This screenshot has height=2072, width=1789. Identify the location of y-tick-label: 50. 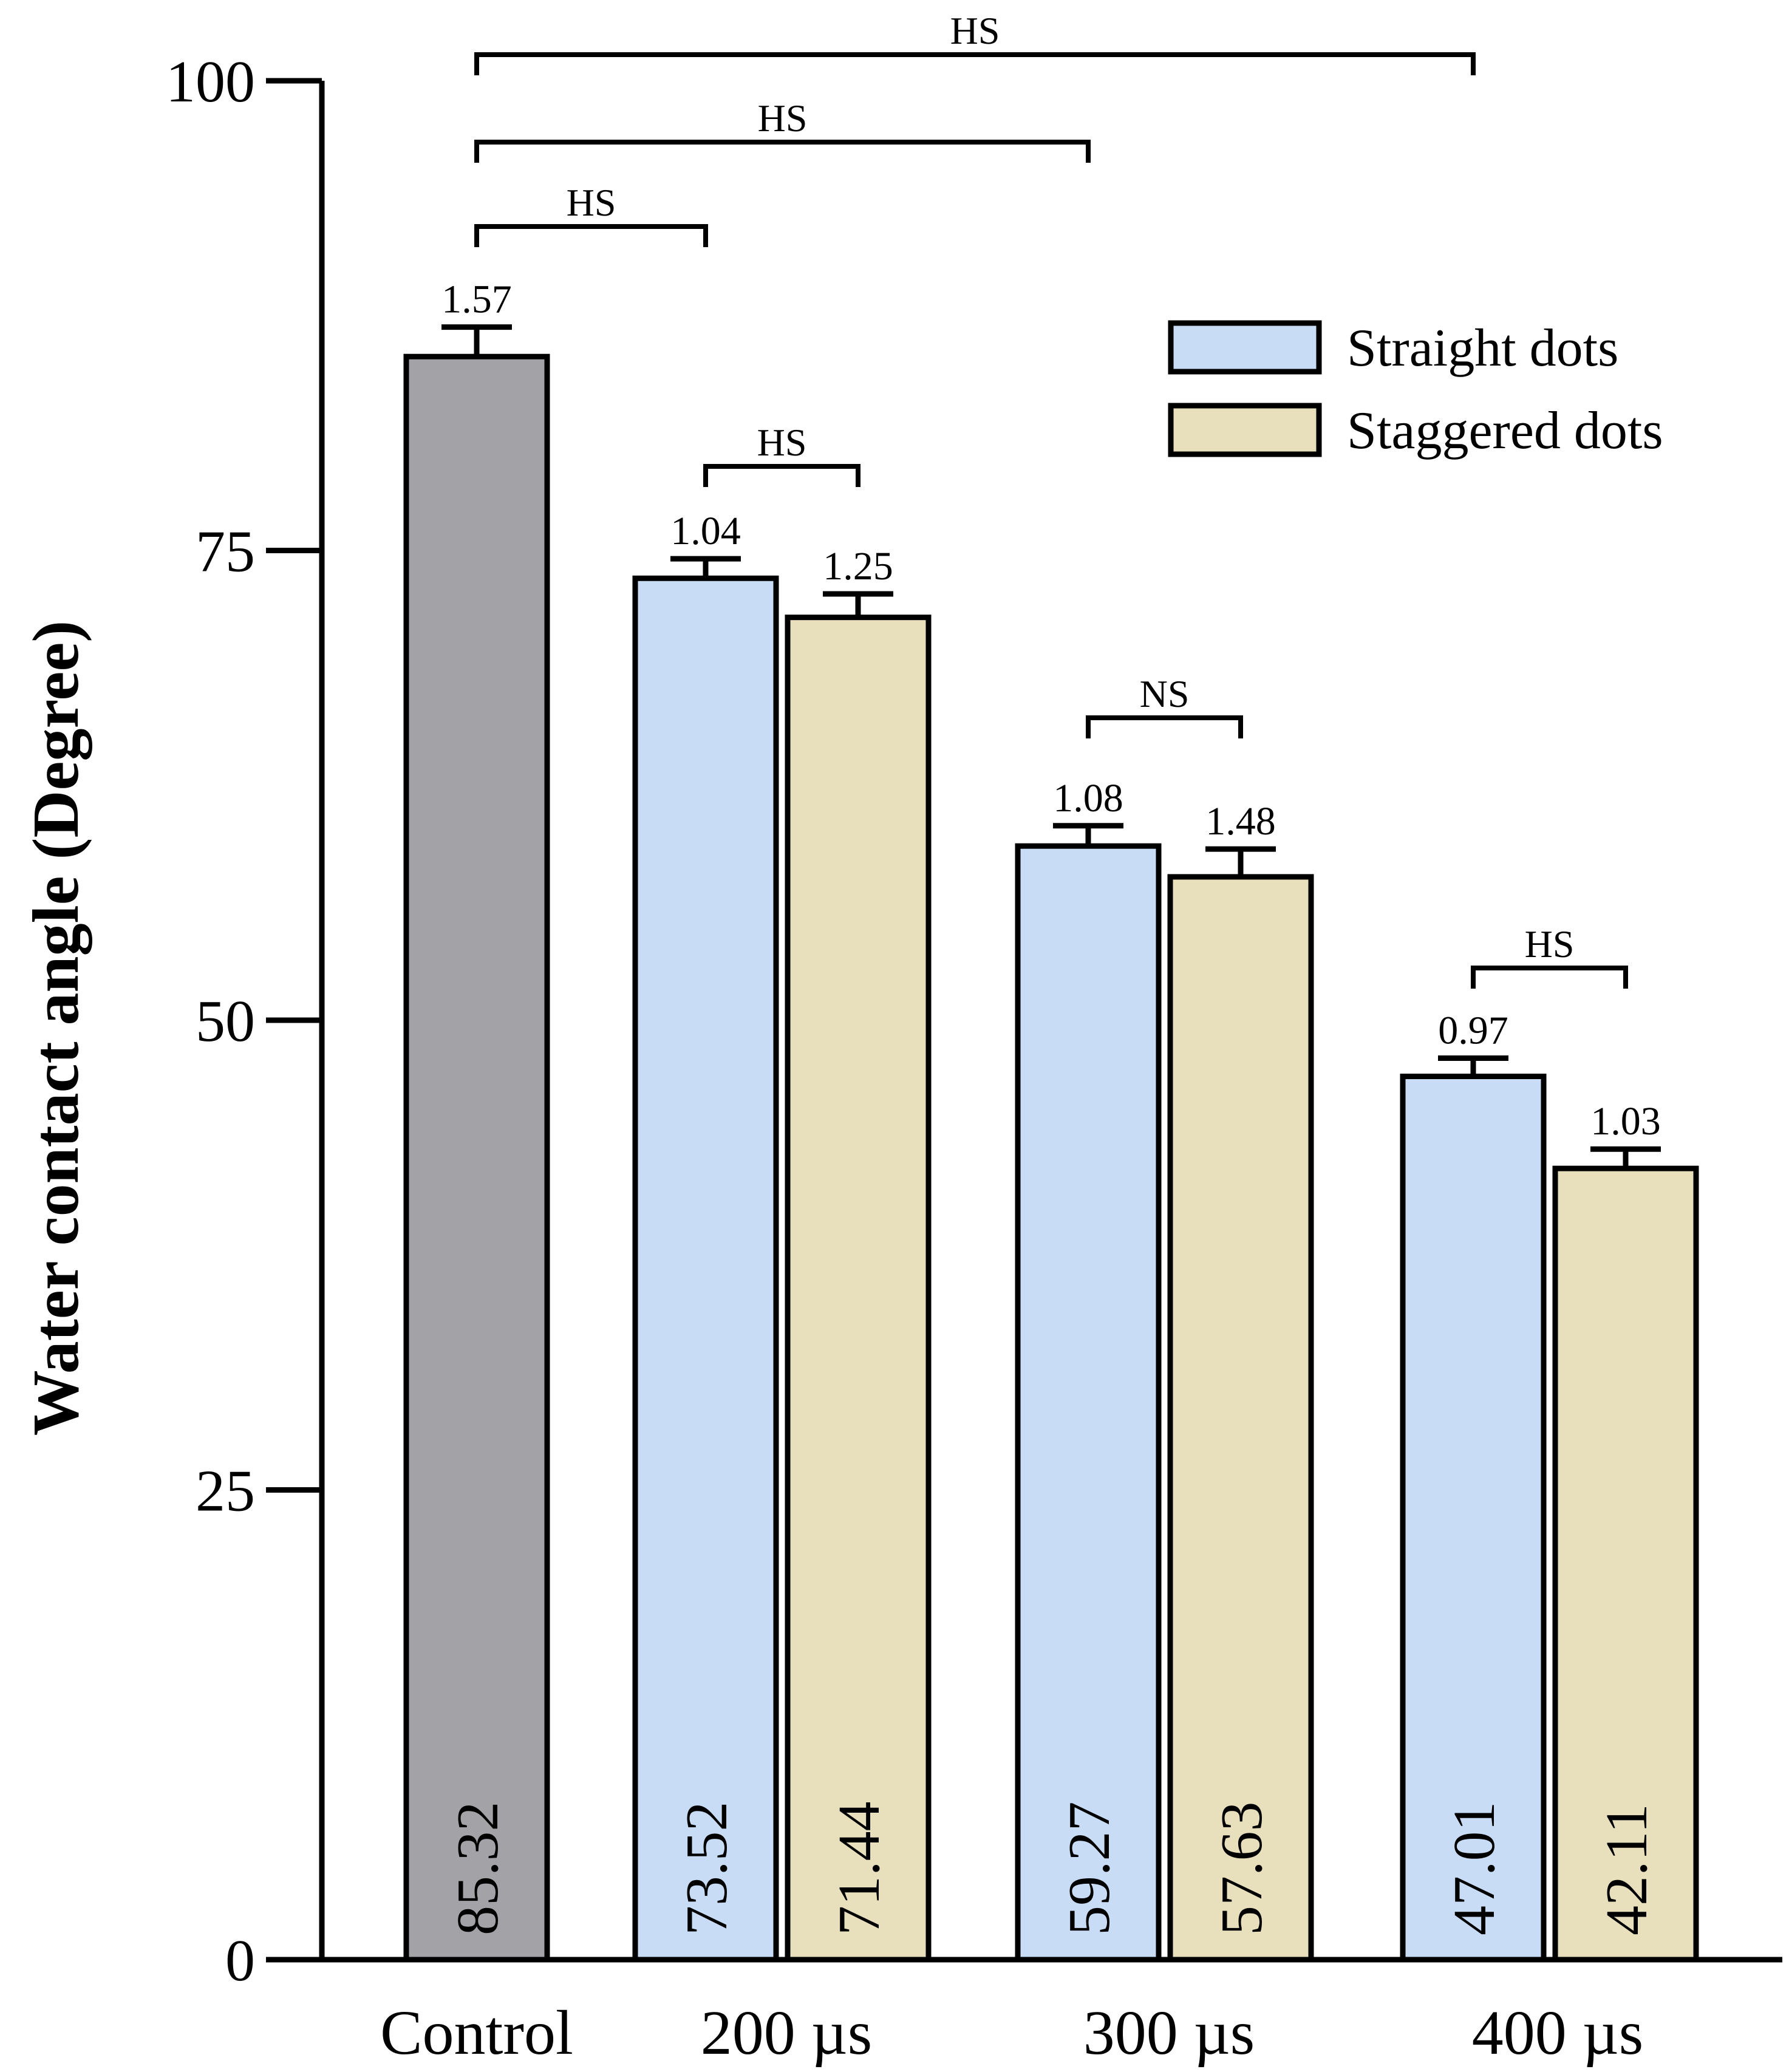
(225, 1022).